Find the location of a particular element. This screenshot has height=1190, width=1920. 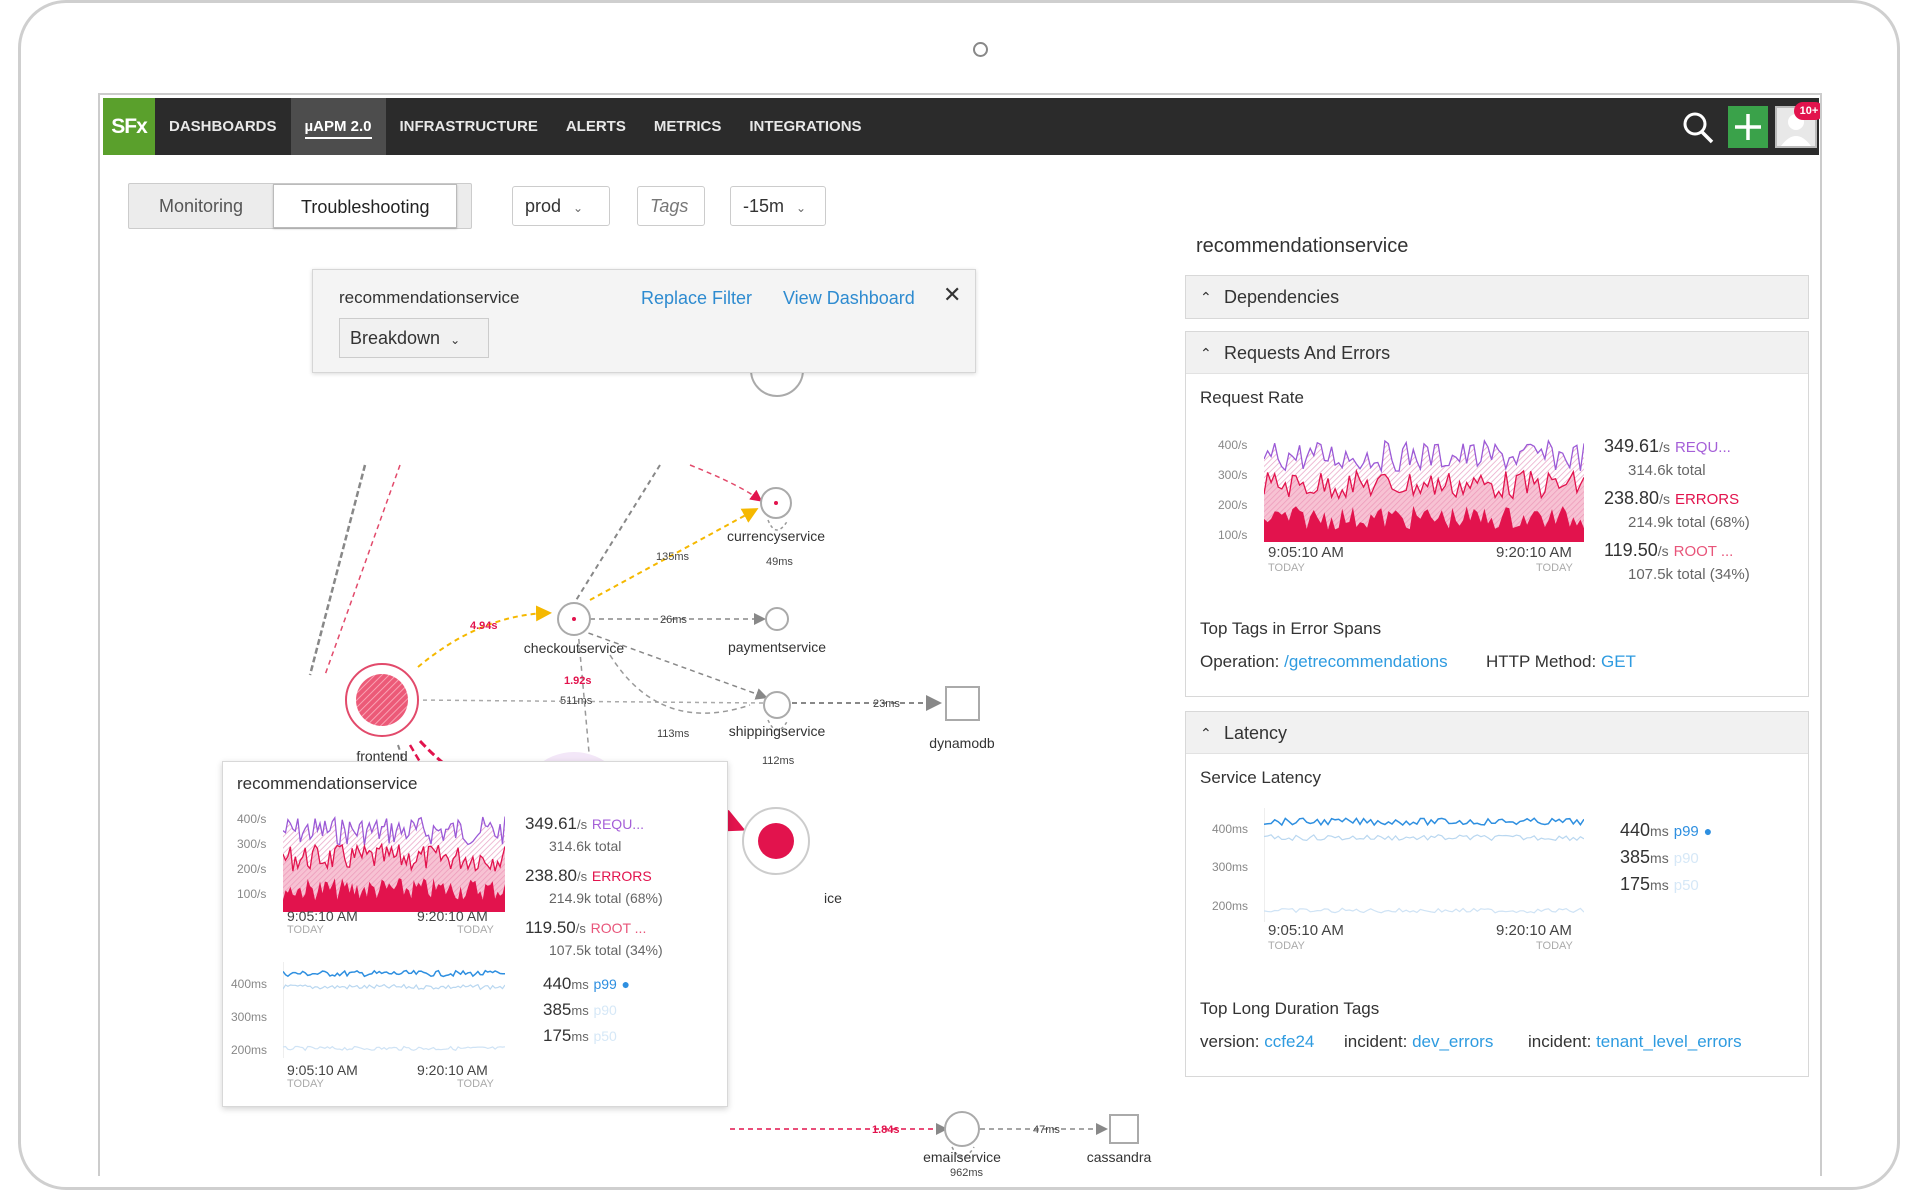

hover-stat-unit: /s is located at coordinates (582, 876).